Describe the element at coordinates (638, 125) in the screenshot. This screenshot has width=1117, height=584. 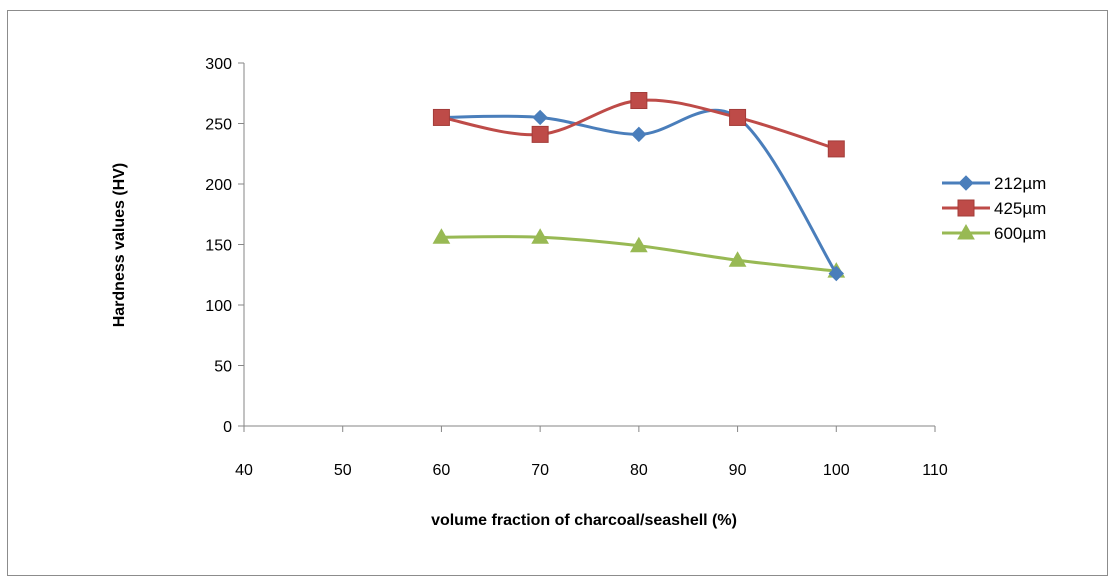
I see `series-square` at that location.